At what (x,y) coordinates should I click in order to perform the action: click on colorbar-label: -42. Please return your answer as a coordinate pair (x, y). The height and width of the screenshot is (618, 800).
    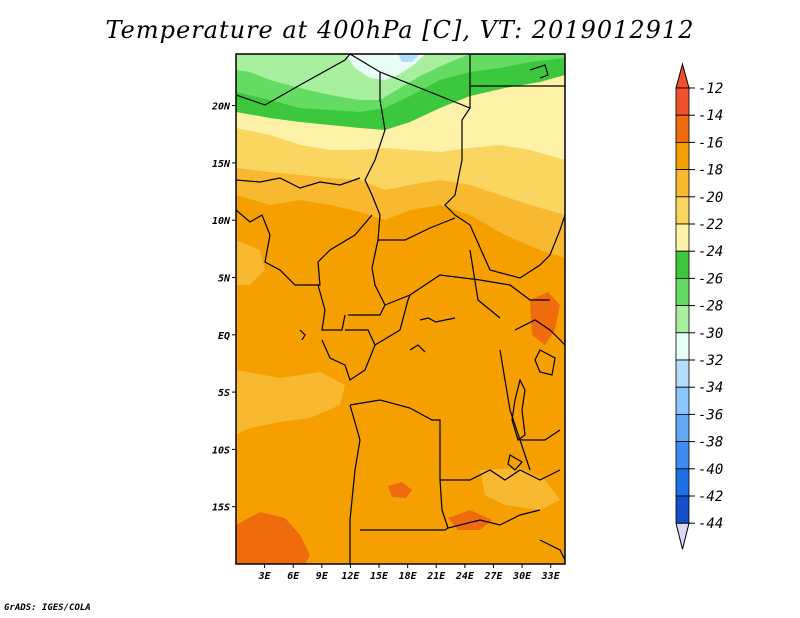
    Looking at the image, I should click on (710, 497).